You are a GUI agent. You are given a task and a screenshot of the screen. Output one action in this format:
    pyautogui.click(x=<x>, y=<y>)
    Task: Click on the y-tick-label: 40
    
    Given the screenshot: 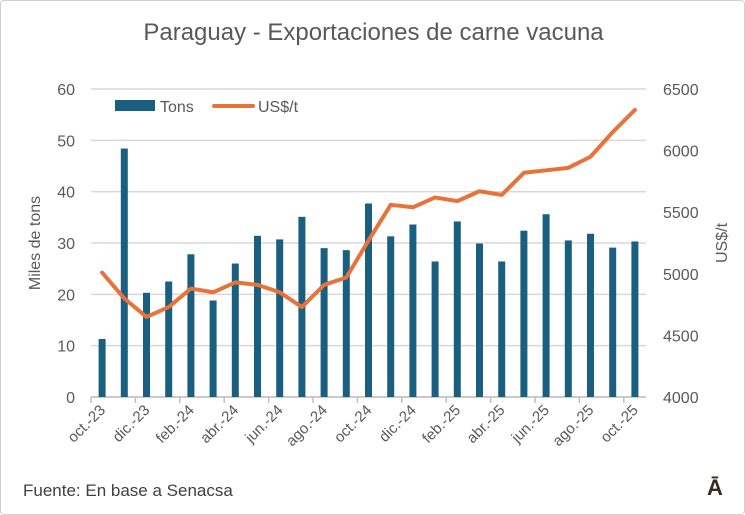 What is the action you would take?
    pyautogui.click(x=66, y=193)
    